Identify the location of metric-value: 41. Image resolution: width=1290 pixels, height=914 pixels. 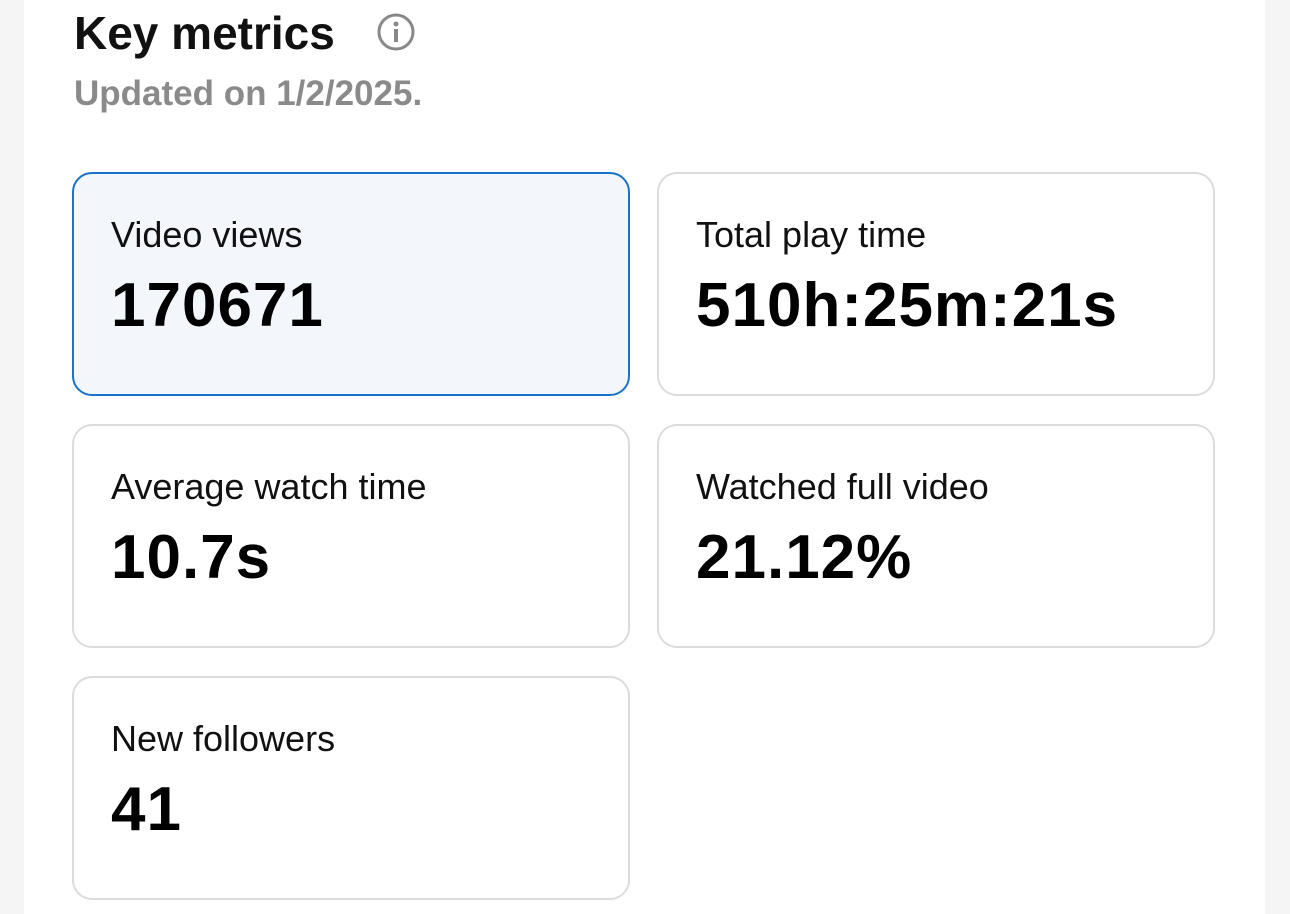
(146, 809).